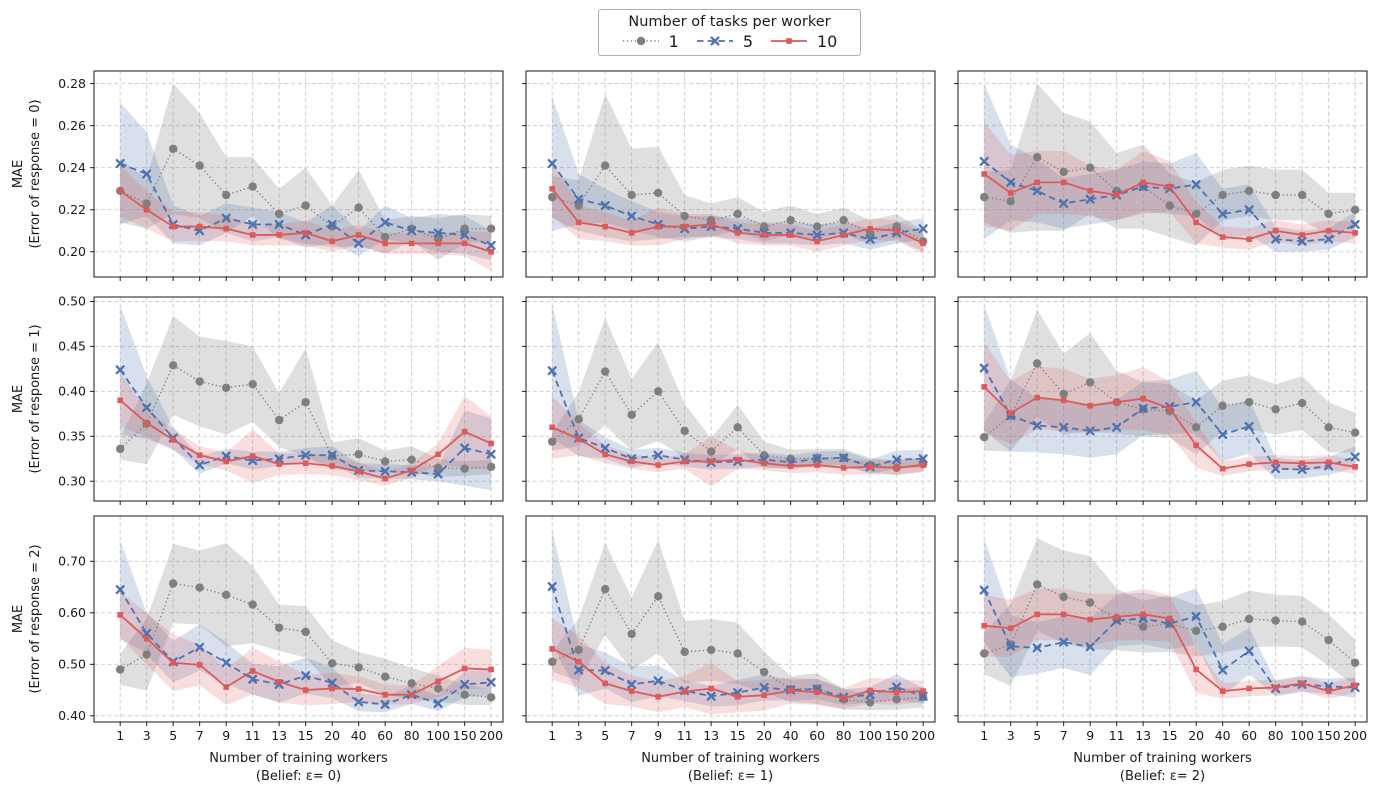 The height and width of the screenshot is (800, 1386). I want to click on x-axis-label-line1: Number of training workers, so click(298, 758).